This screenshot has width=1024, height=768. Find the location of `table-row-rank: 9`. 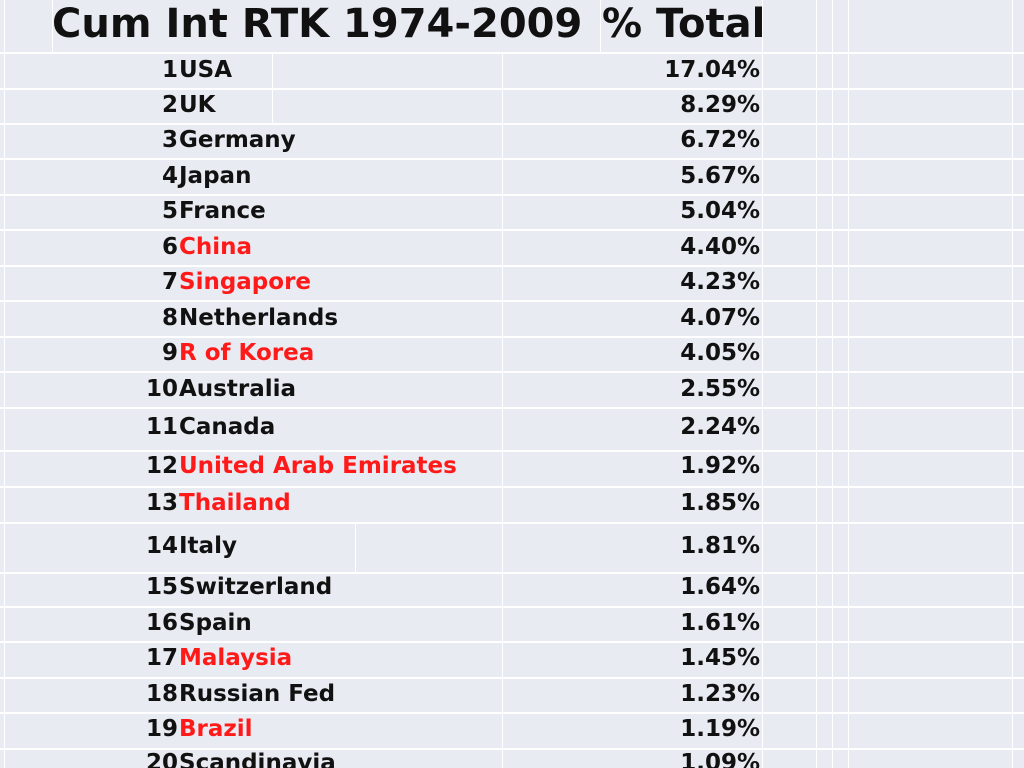

table-row-rank: 9 is located at coordinates (169, 353).